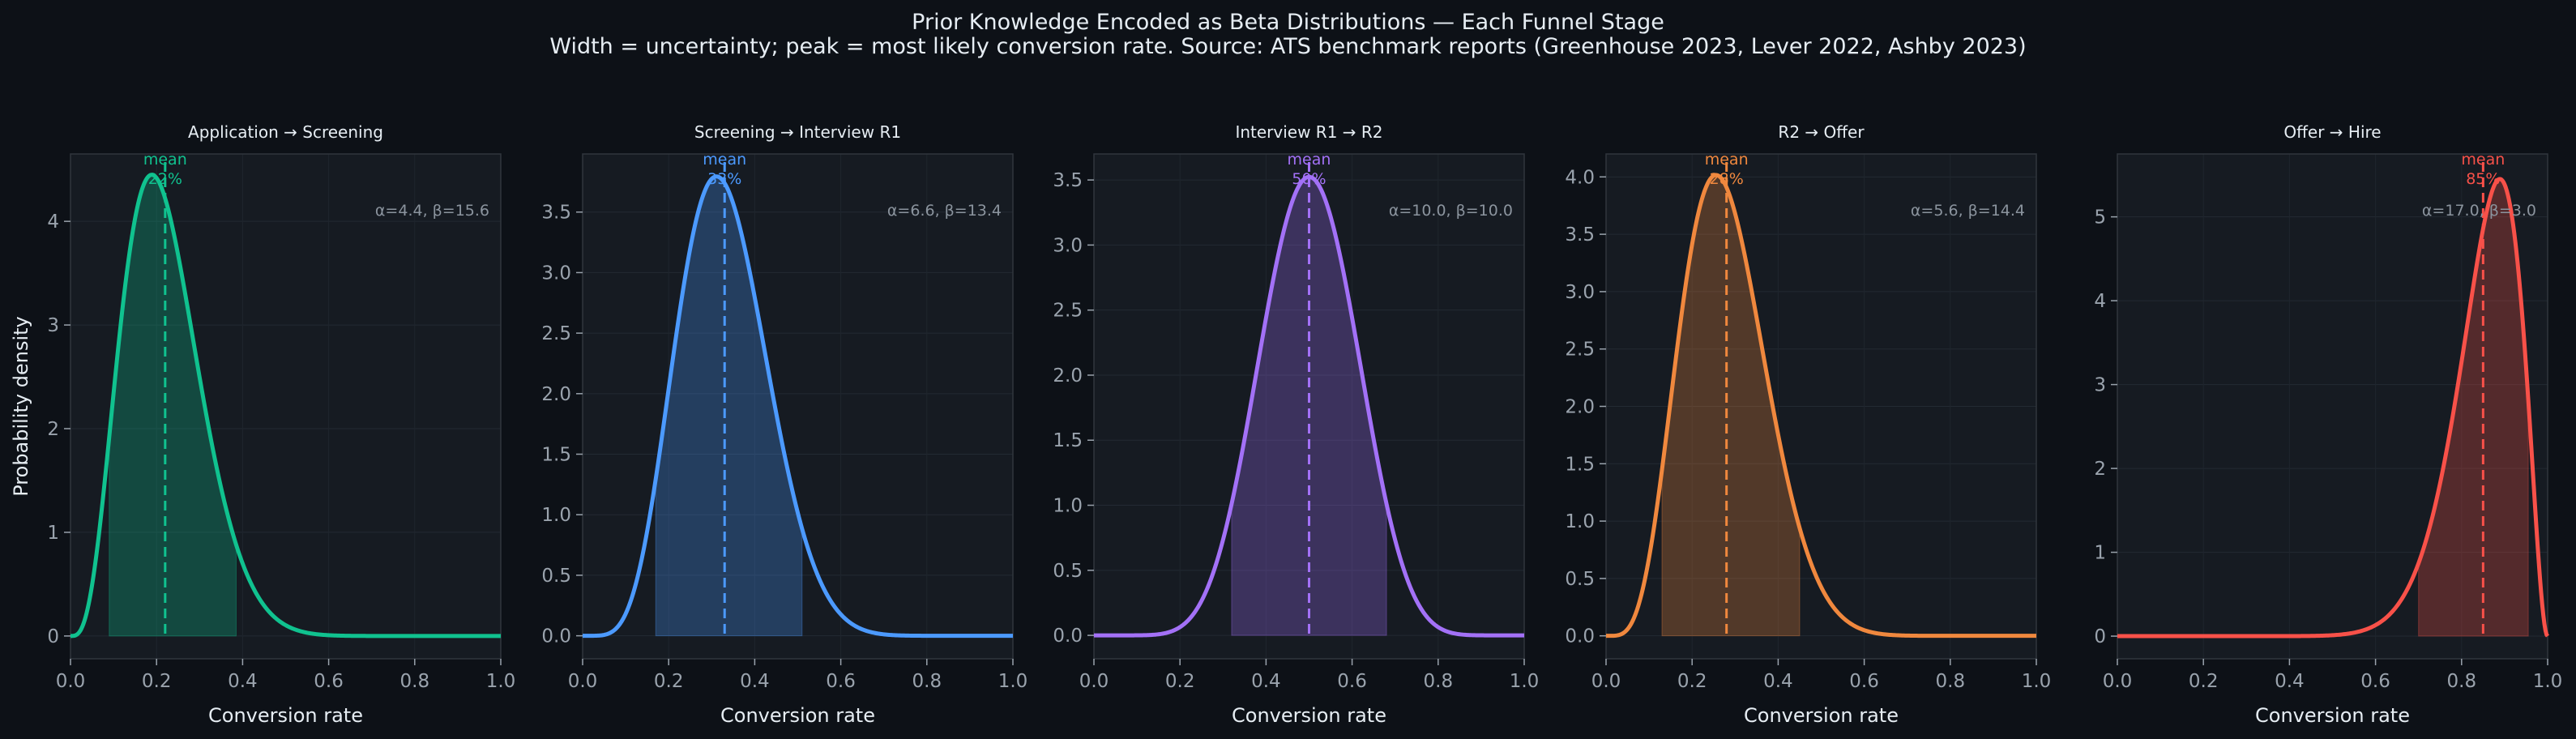 The image size is (2576, 739). I want to click on panel-title: Application → Screening, so click(285, 132).